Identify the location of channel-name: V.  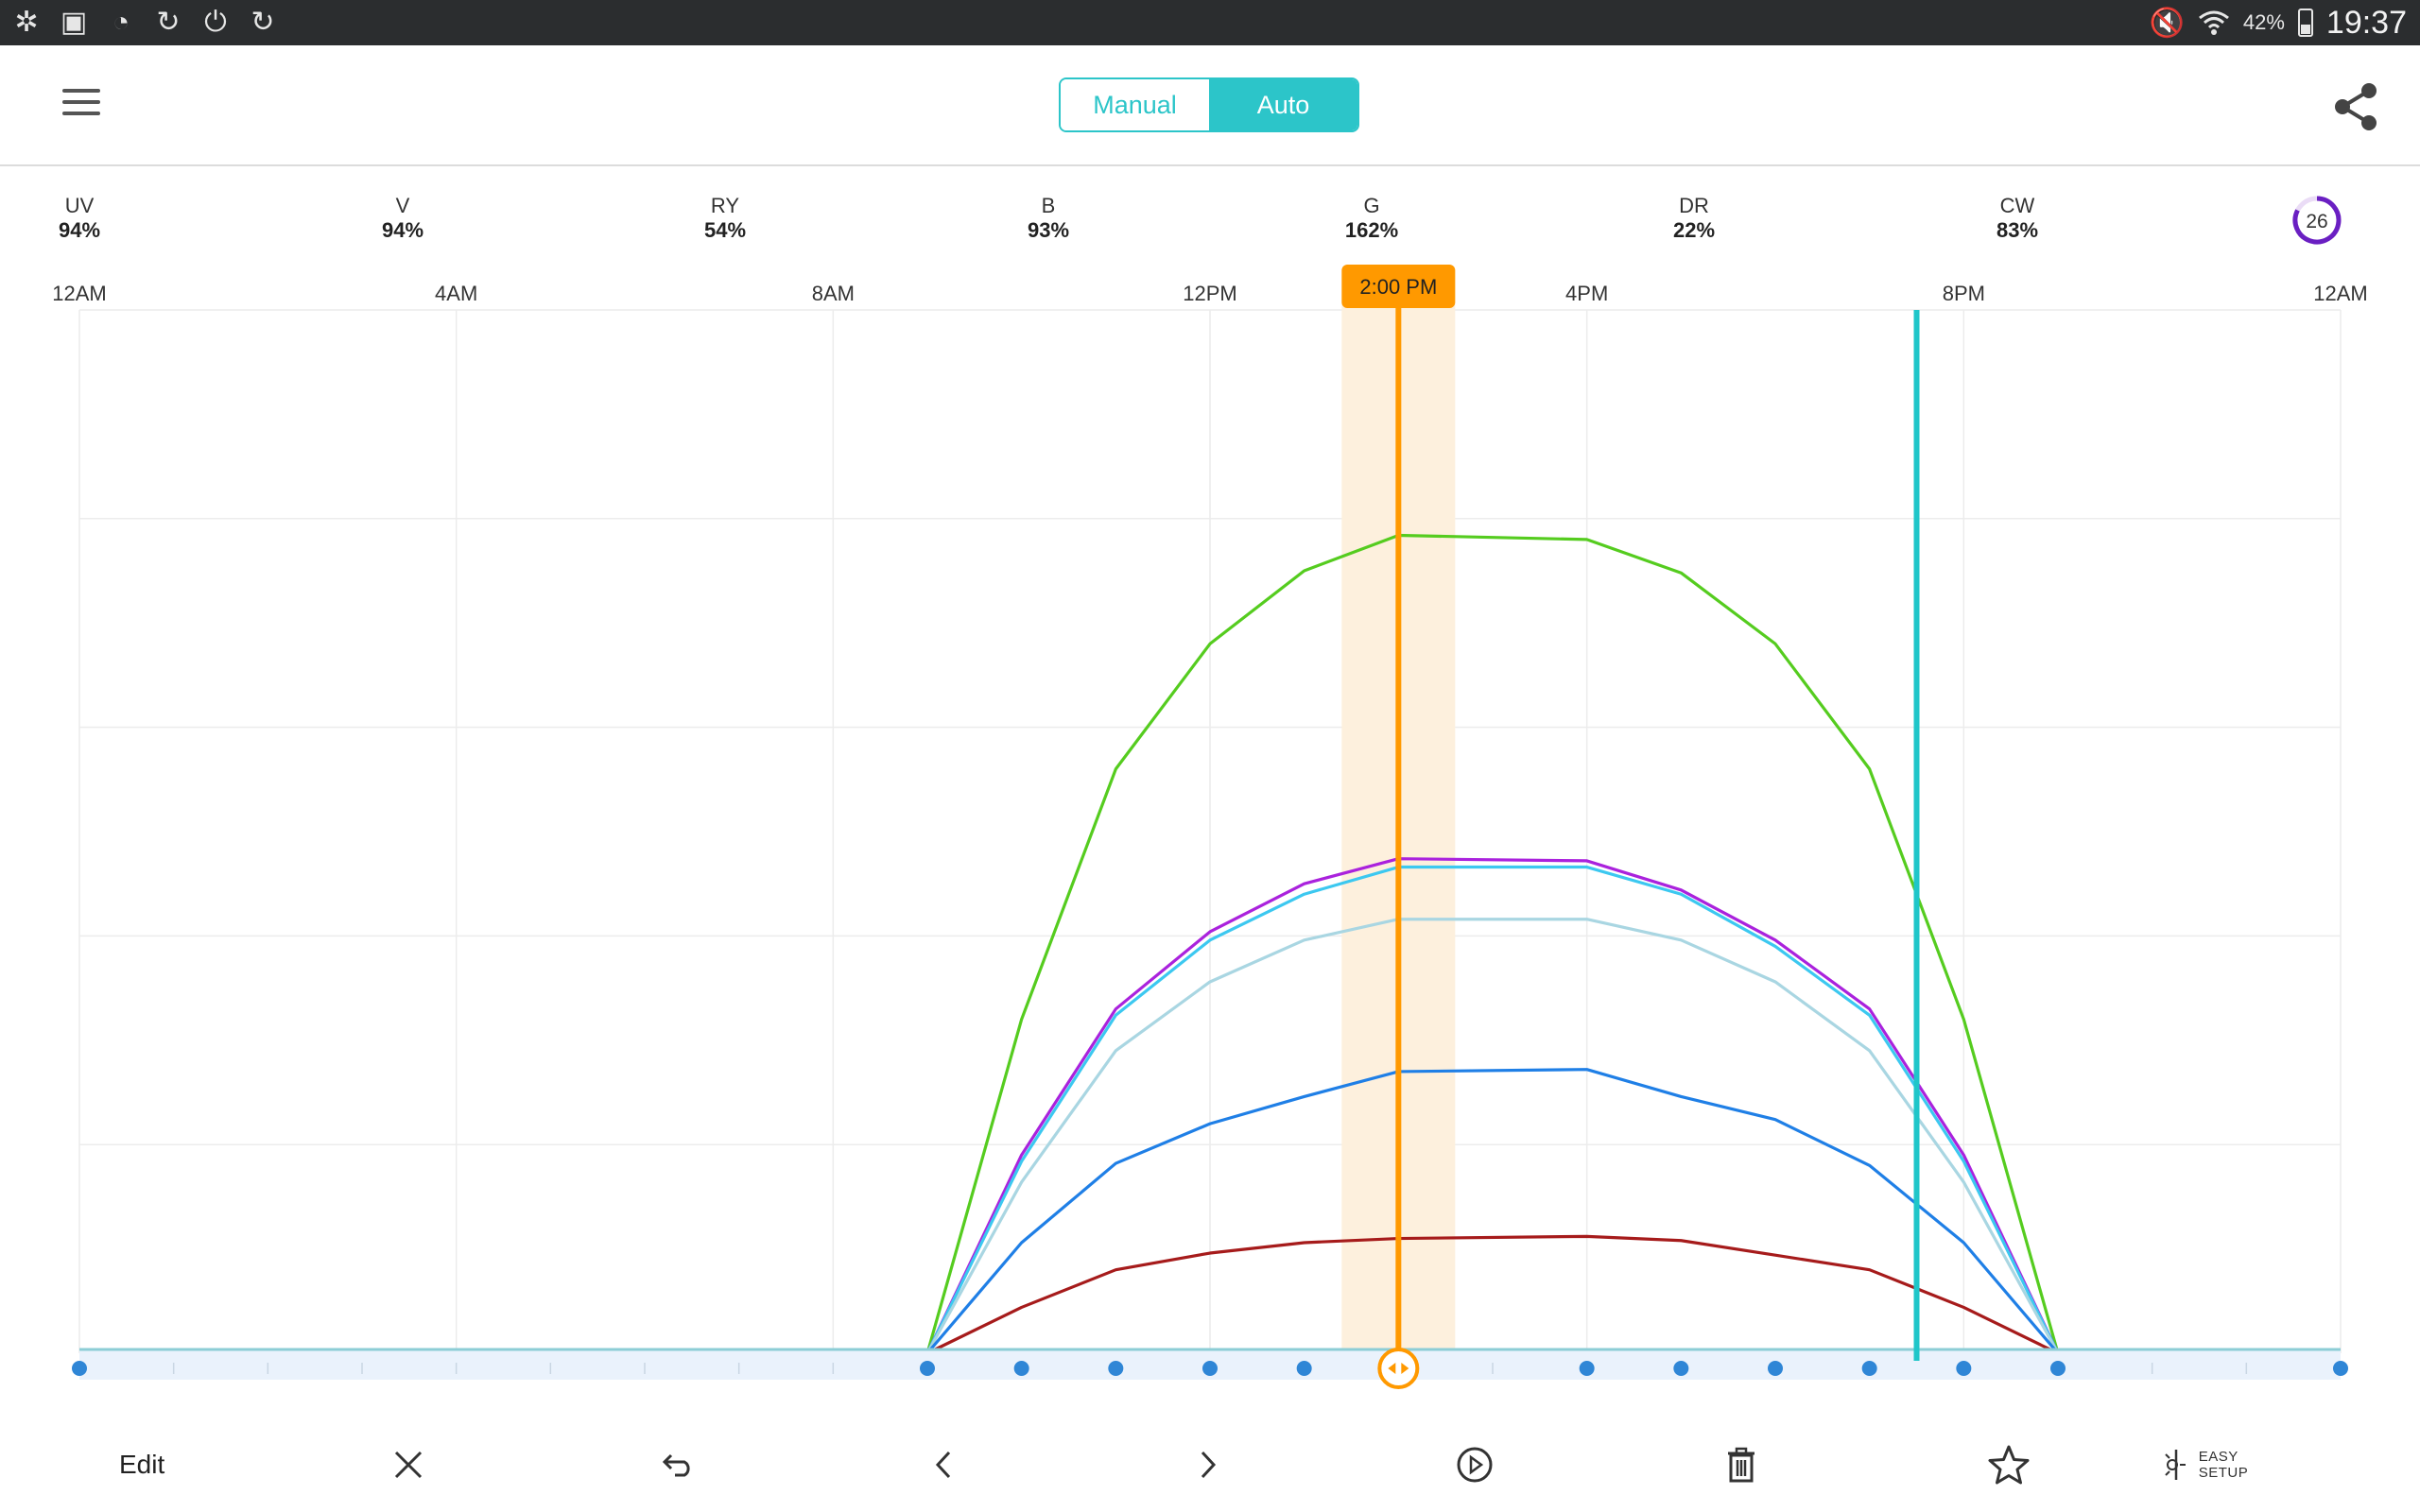
(402, 205).